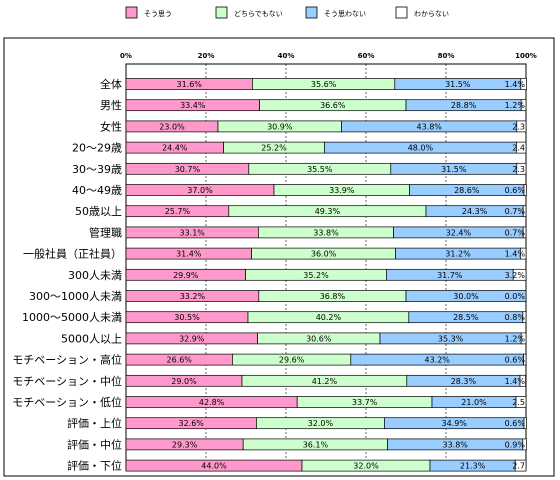 This screenshot has width=560, height=480. I want to click on x-tick-label-5: 100%, so click(526, 56).